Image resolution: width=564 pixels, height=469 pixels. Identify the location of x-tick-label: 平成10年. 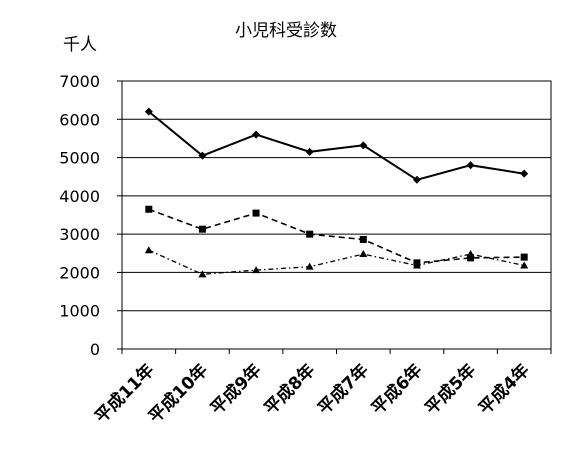
(178, 394).